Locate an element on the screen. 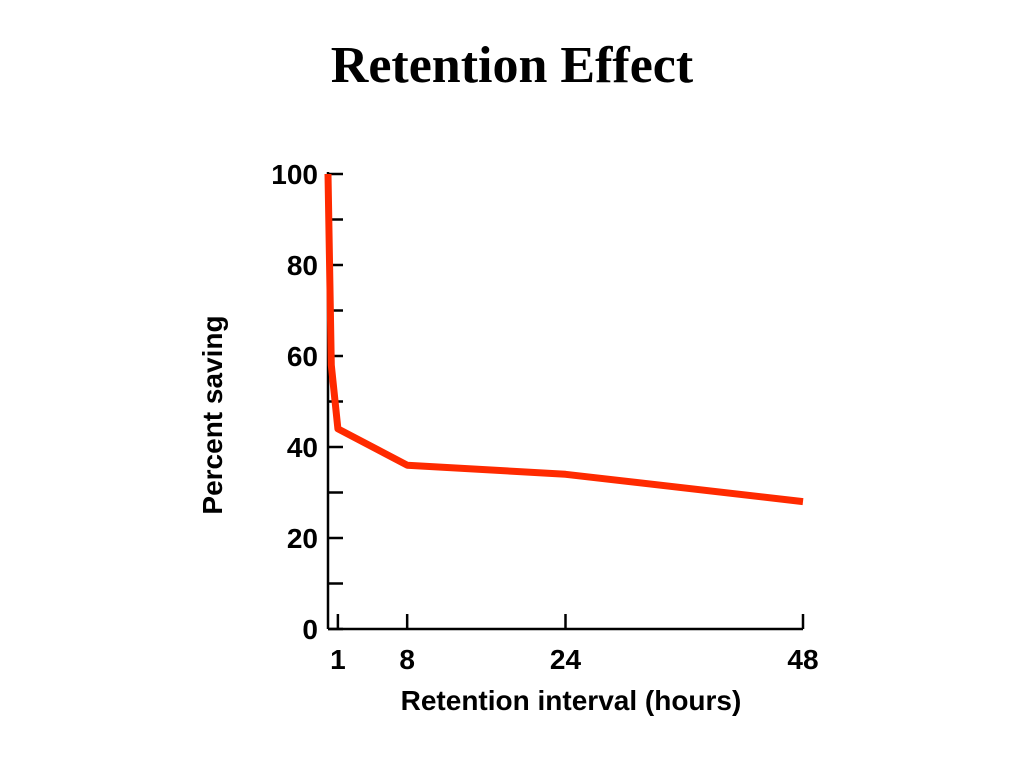  slide-title: Retention Effect is located at coordinates (512, 65).